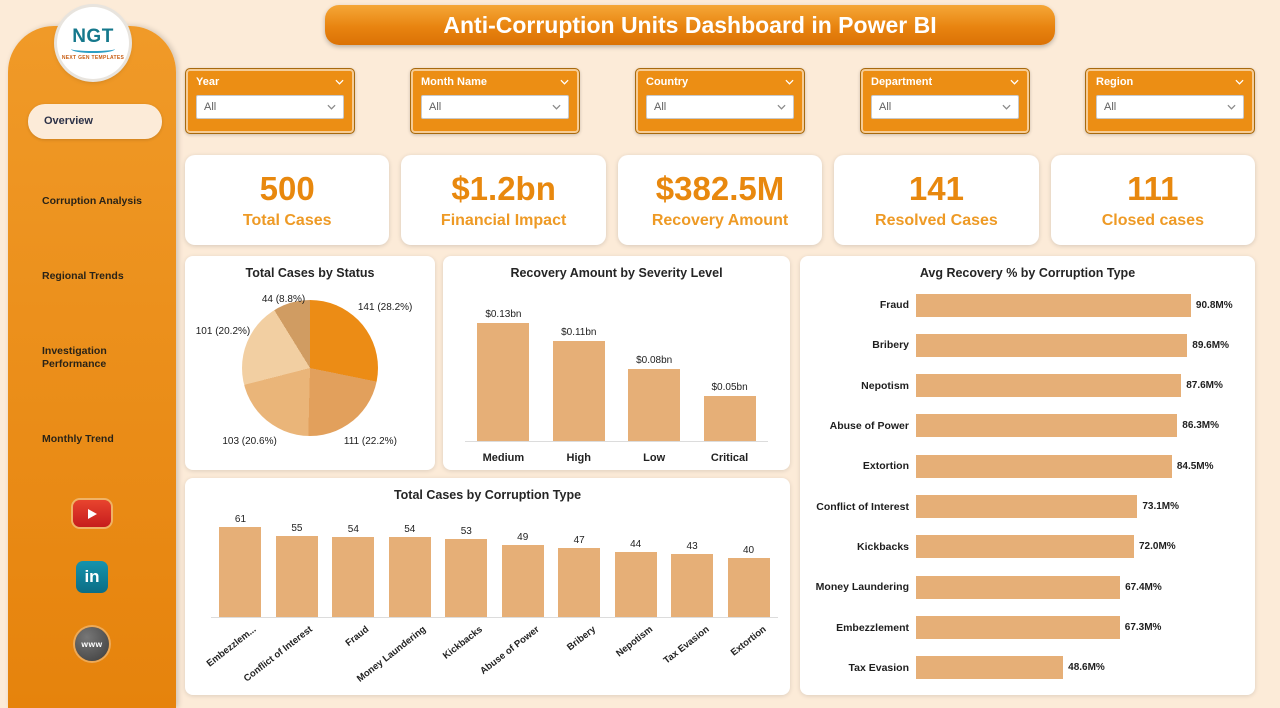 The height and width of the screenshot is (708, 1280). I want to click on bar-track: 72.0M%, so click(1079, 547).